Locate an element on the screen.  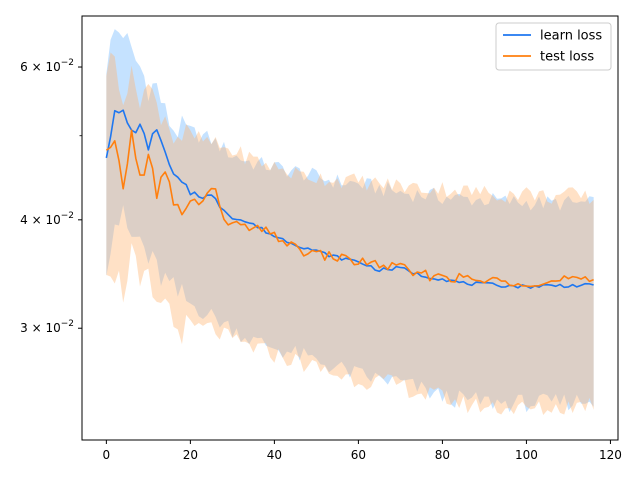
x-tick-label: 120 is located at coordinates (610, 455).